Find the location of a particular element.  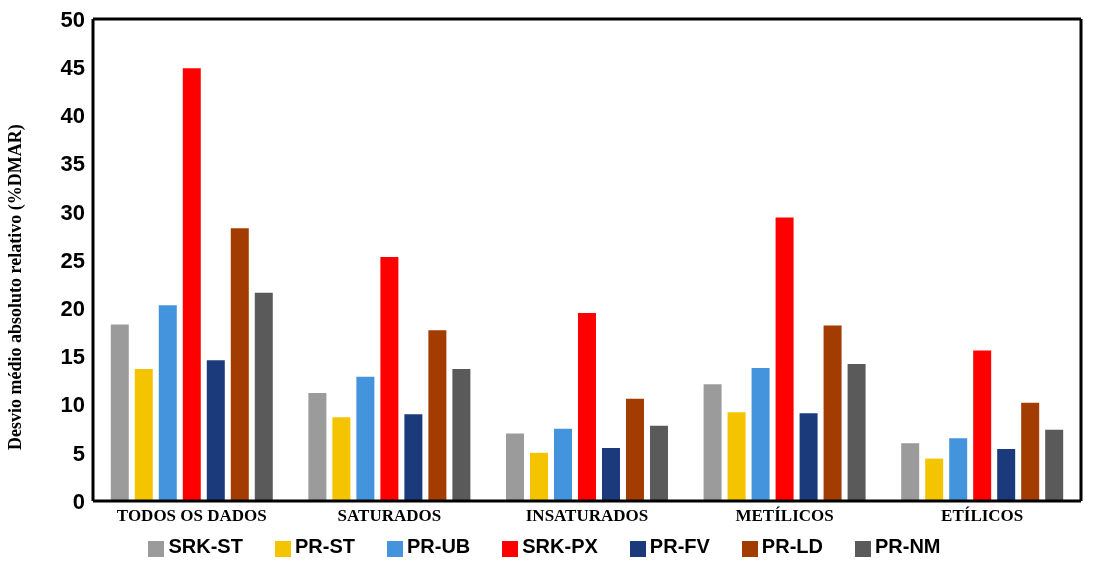

legend-label: SRK-PX is located at coordinates (560, 546).